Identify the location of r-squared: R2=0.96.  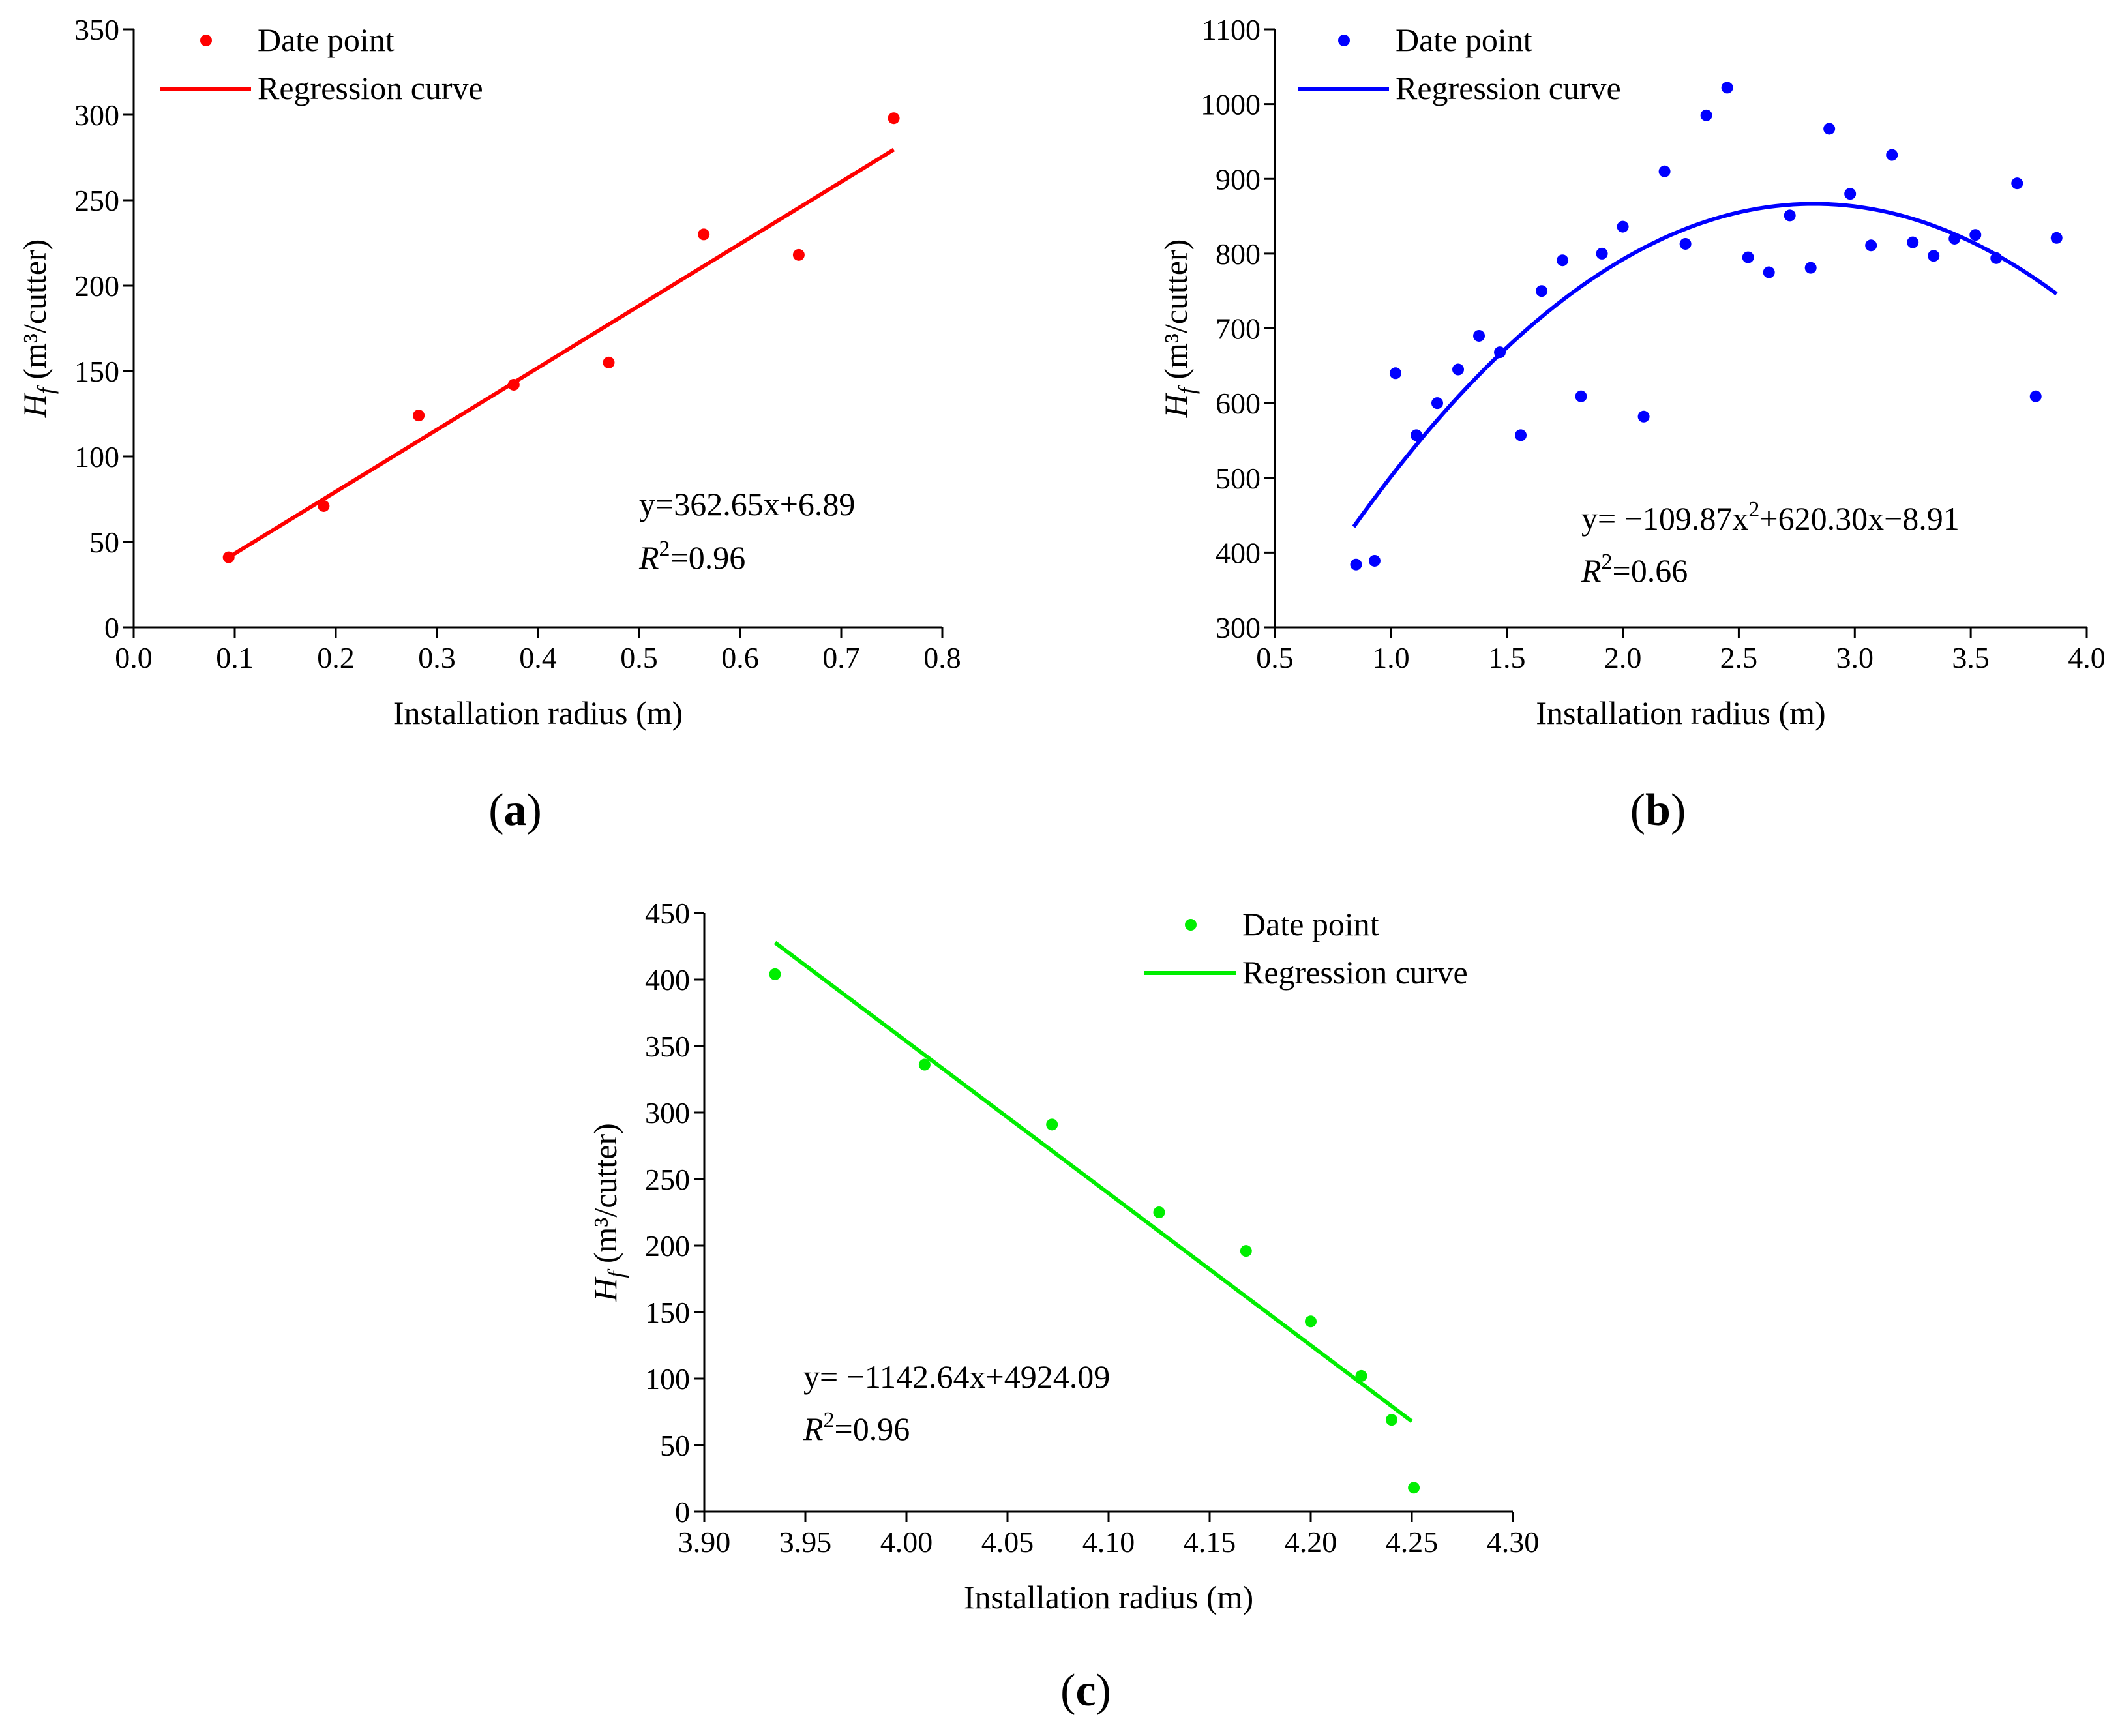
(856, 1427).